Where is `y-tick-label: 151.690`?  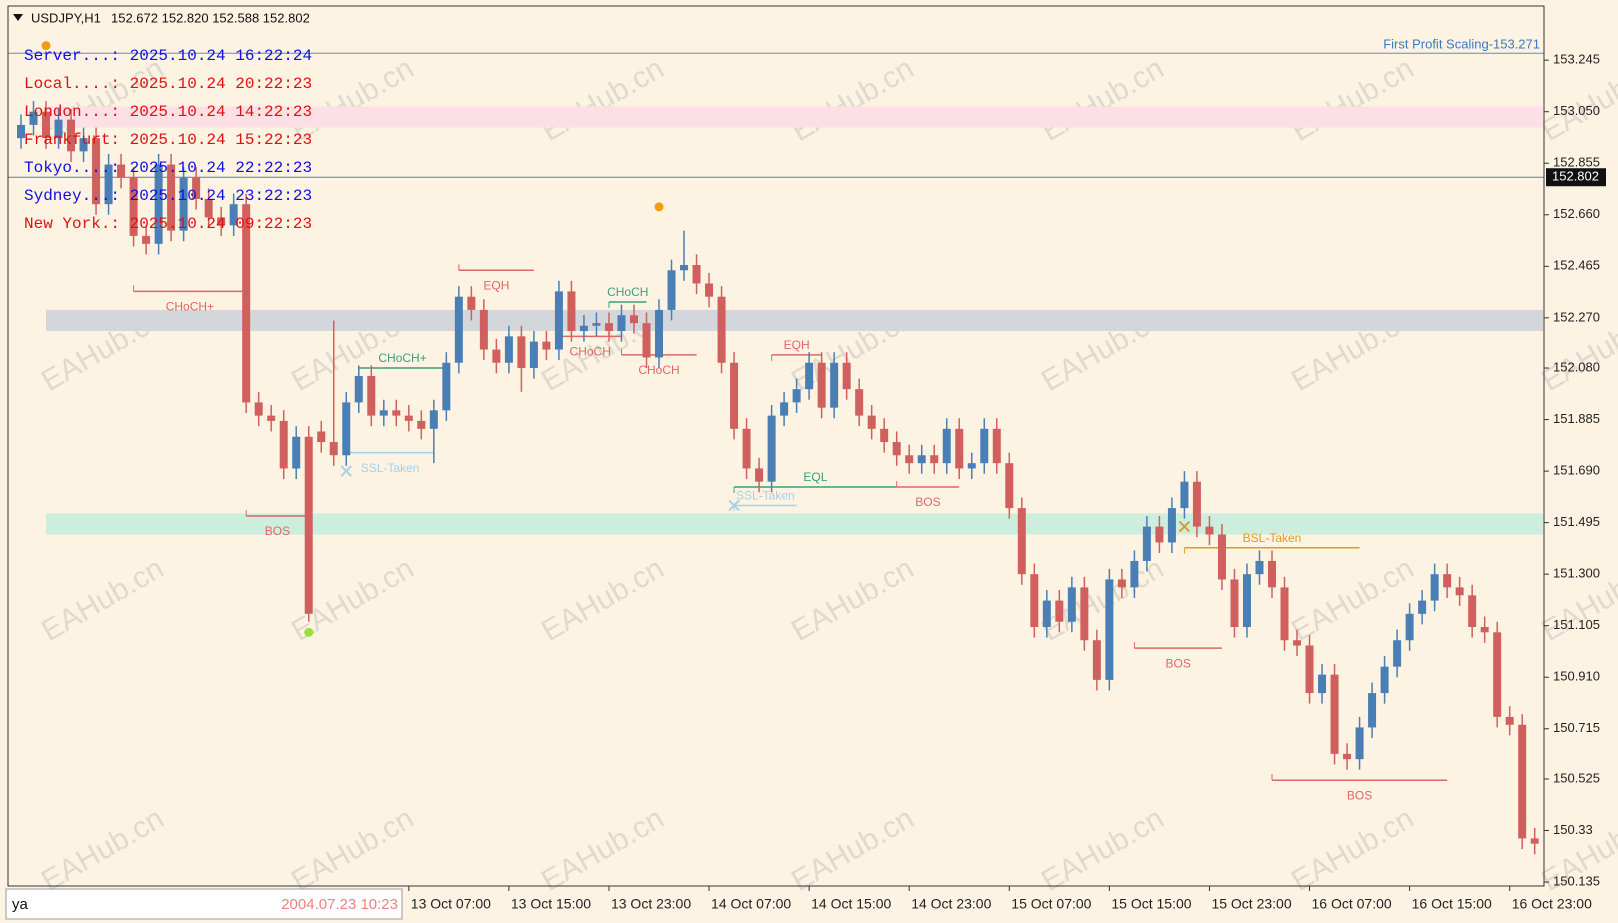 y-tick-label: 151.690 is located at coordinates (1576, 470).